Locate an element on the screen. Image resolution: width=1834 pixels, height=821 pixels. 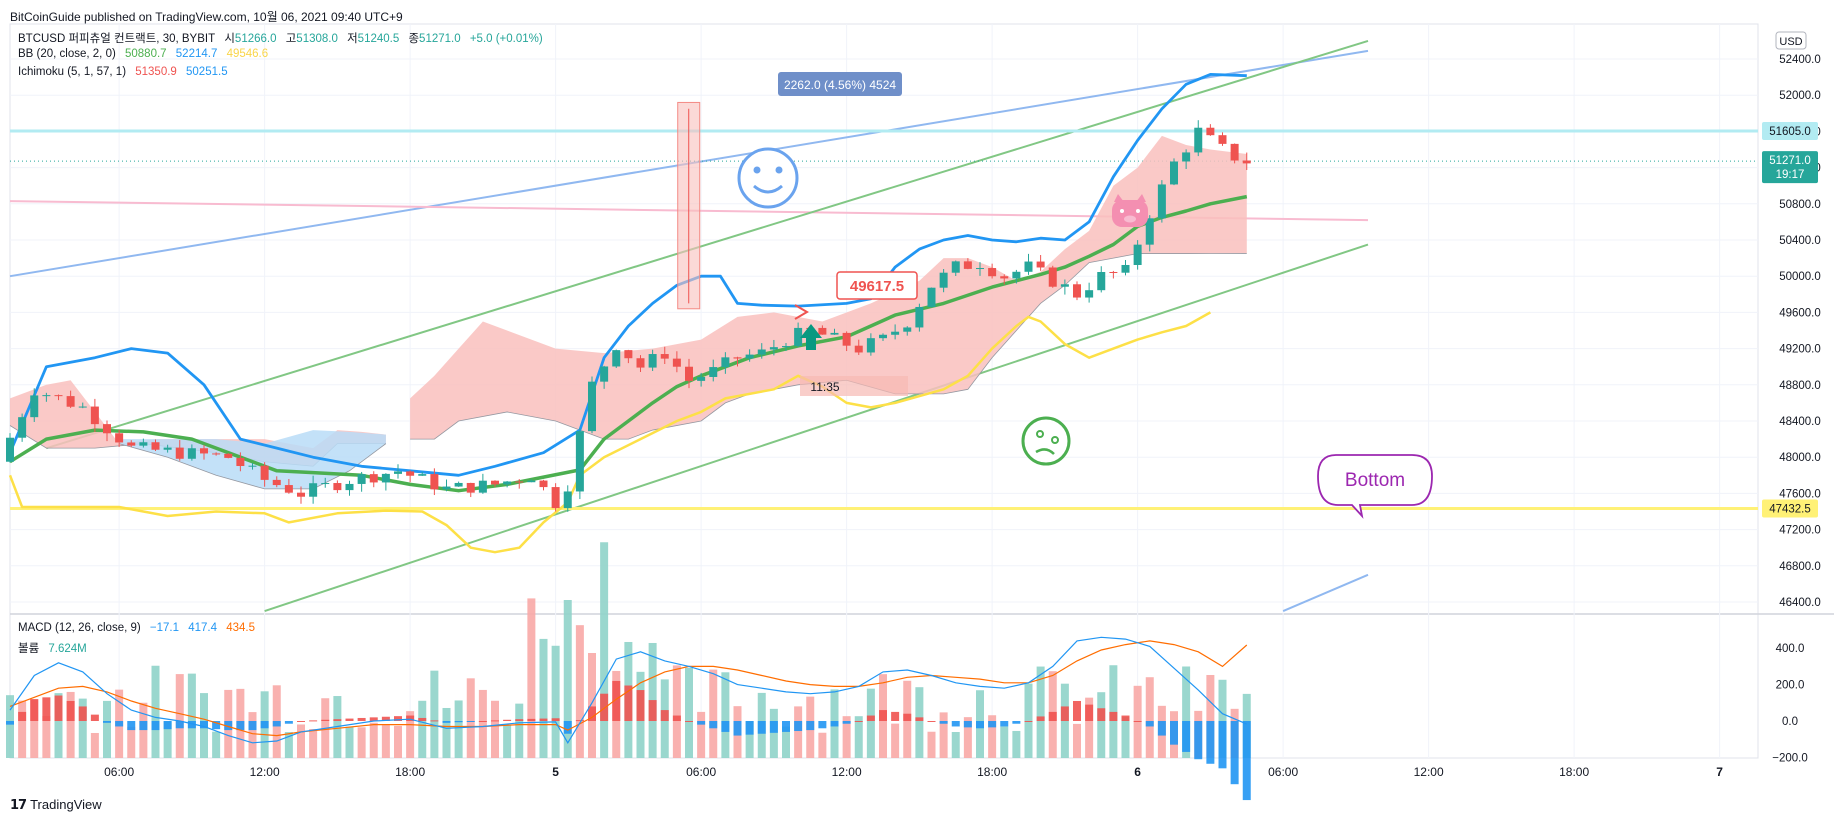
price-tick-label: 50400.0 is located at coordinates (1800, 241).